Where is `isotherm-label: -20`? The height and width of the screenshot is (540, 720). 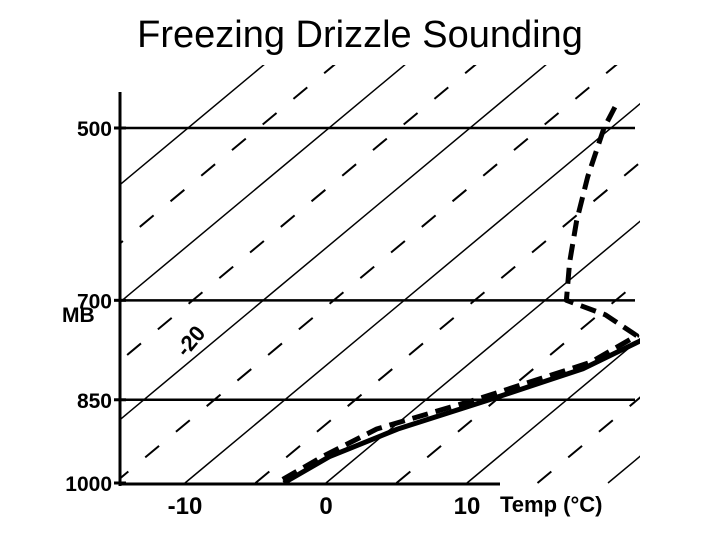
isotherm-label: -20 is located at coordinates (191, 341).